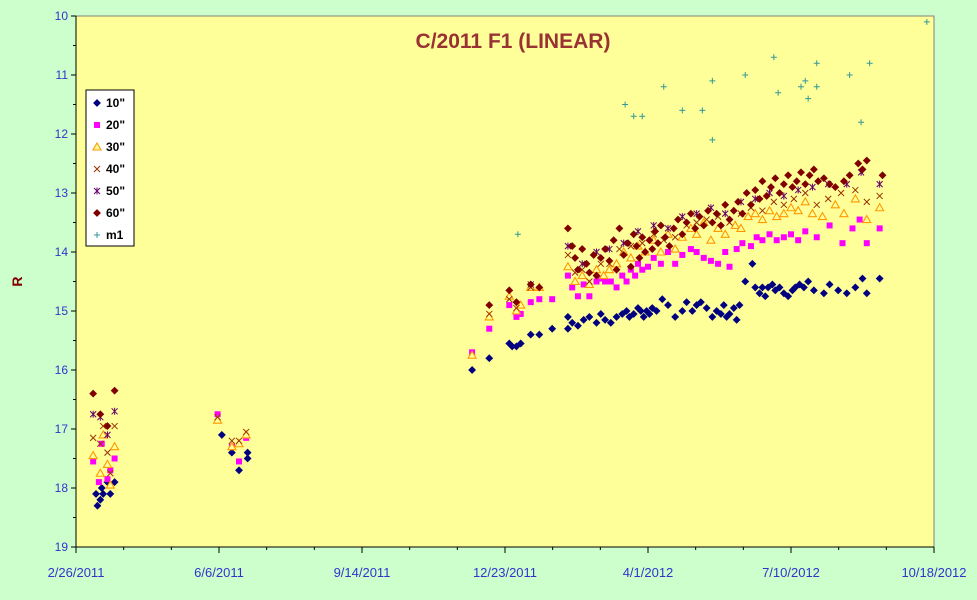 This screenshot has width=977, height=600. I want to click on legend: 10" 20" 30" 40" 50" 60" m1, so click(110, 168).